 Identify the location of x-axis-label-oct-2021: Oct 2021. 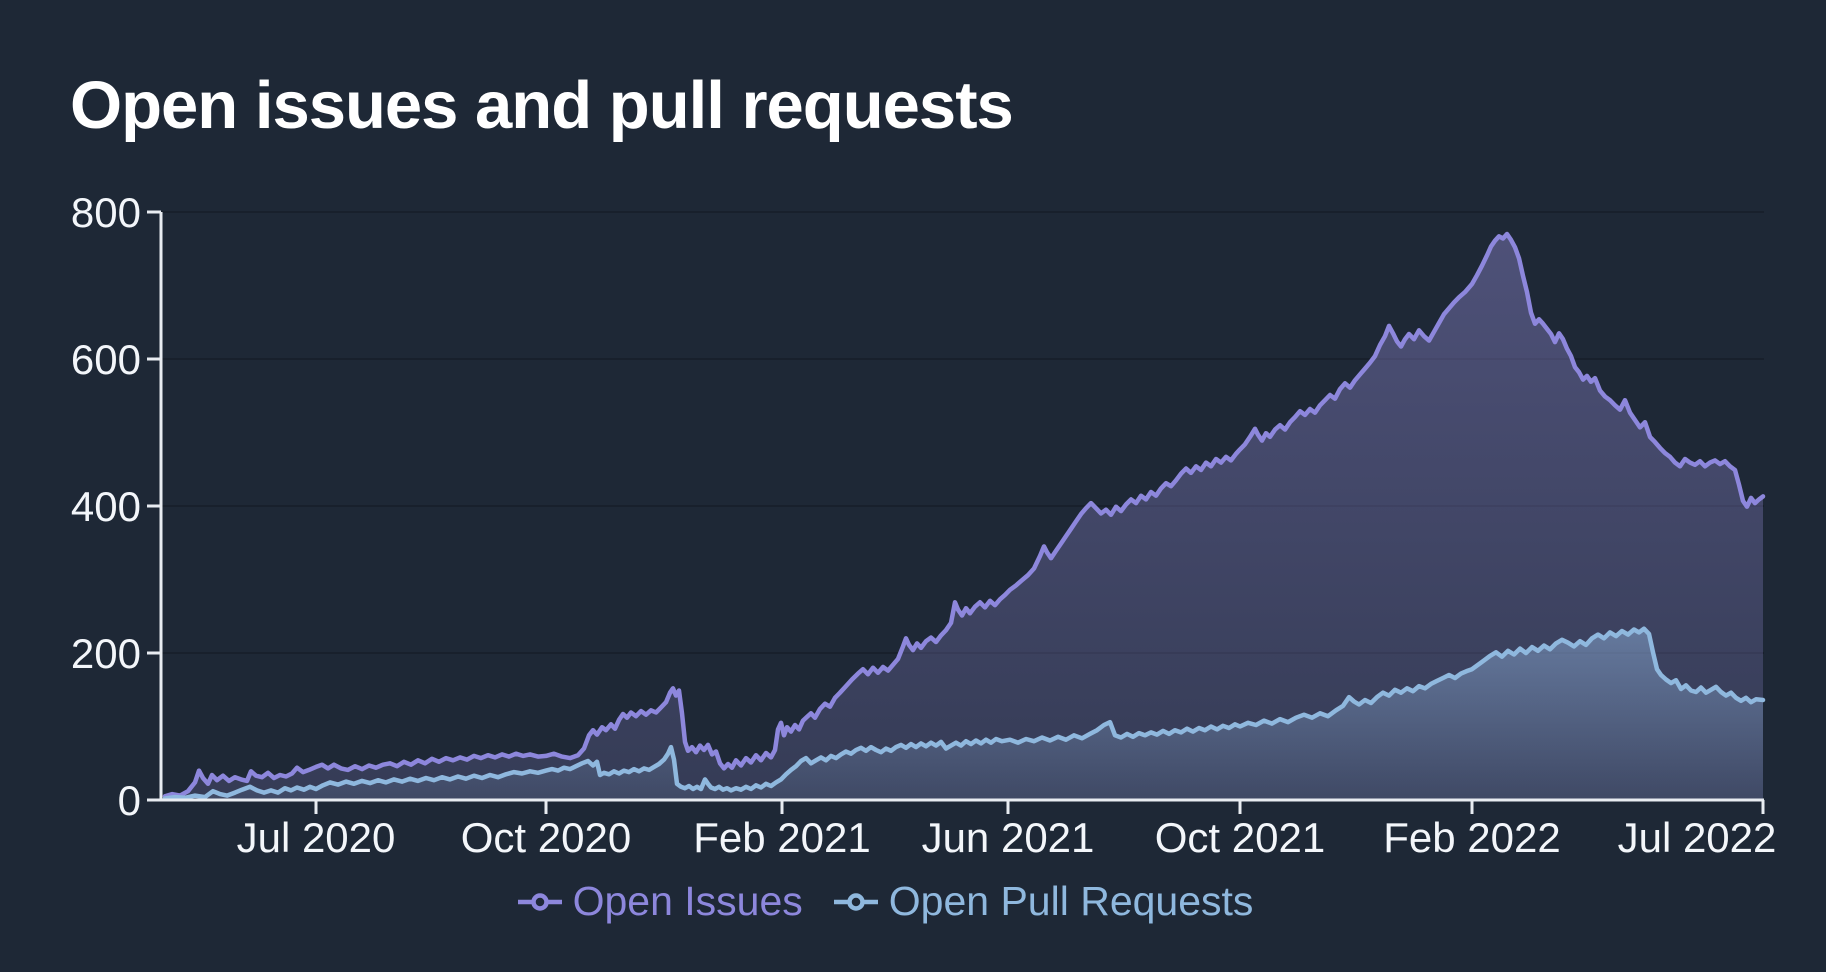
(1240, 837).